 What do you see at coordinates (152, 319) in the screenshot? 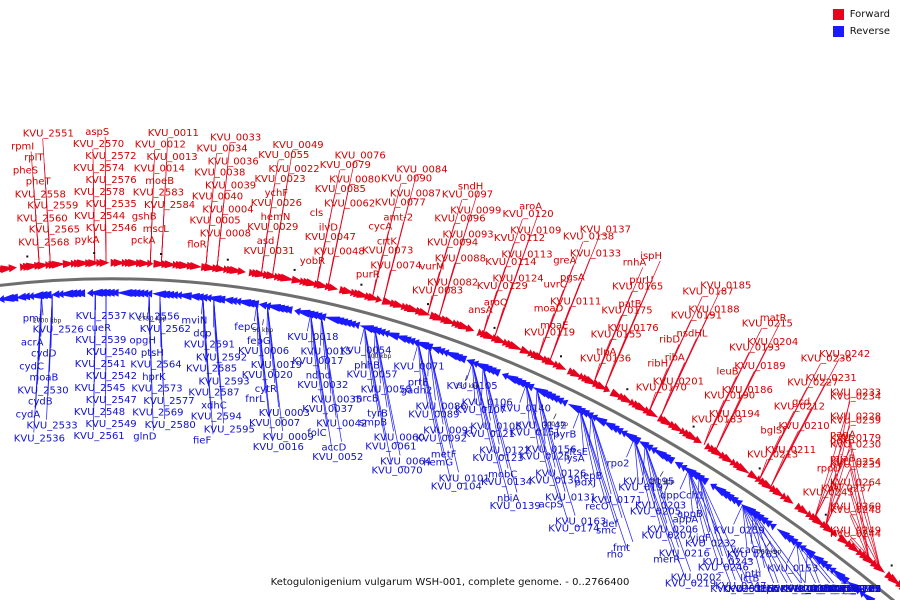
I see `tick-label: 2750 kbp` at bounding box center [152, 319].